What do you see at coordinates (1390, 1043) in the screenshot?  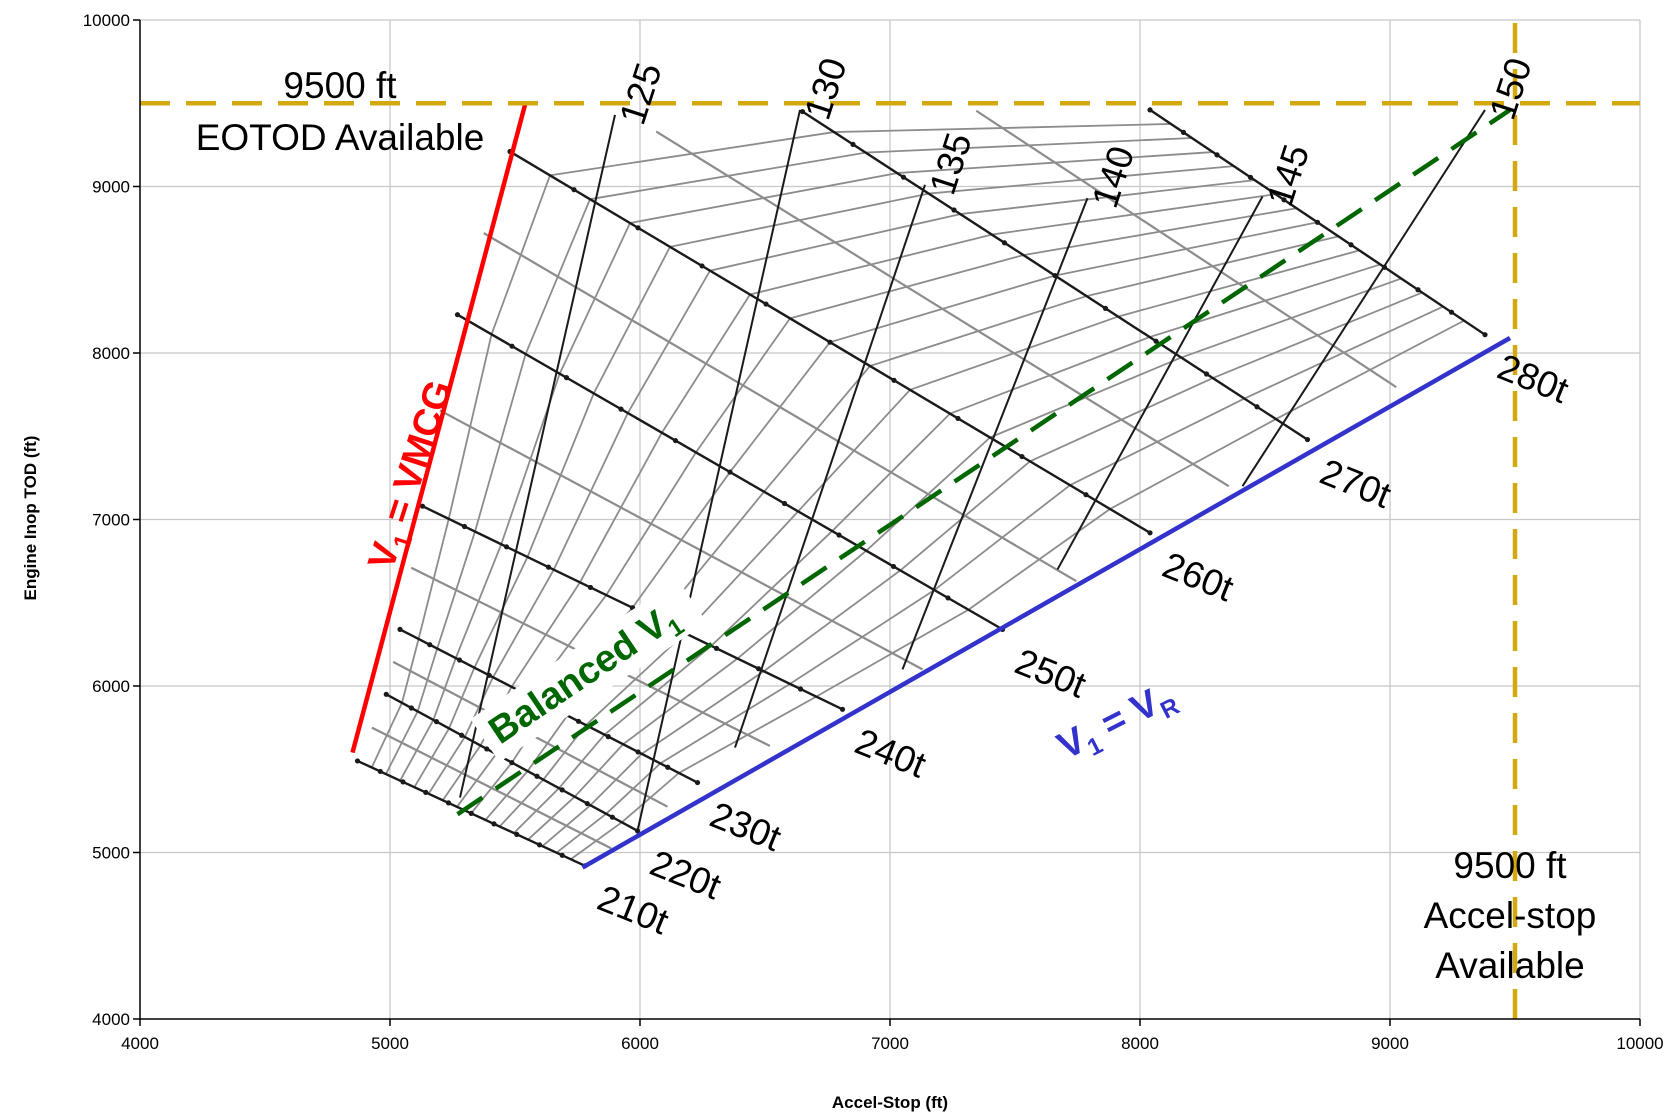 I see `x-tick-label: 9000` at bounding box center [1390, 1043].